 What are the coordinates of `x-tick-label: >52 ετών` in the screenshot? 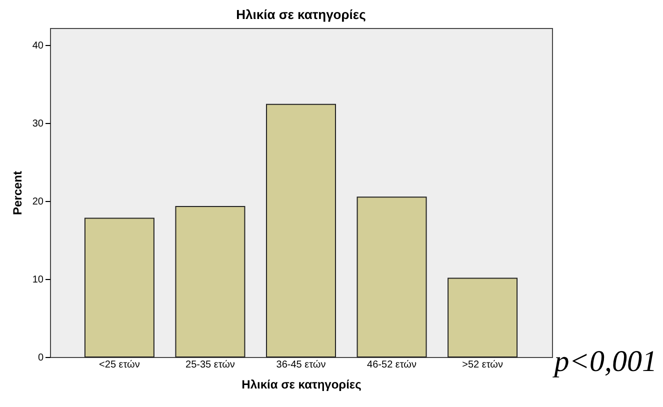 It's located at (482, 365).